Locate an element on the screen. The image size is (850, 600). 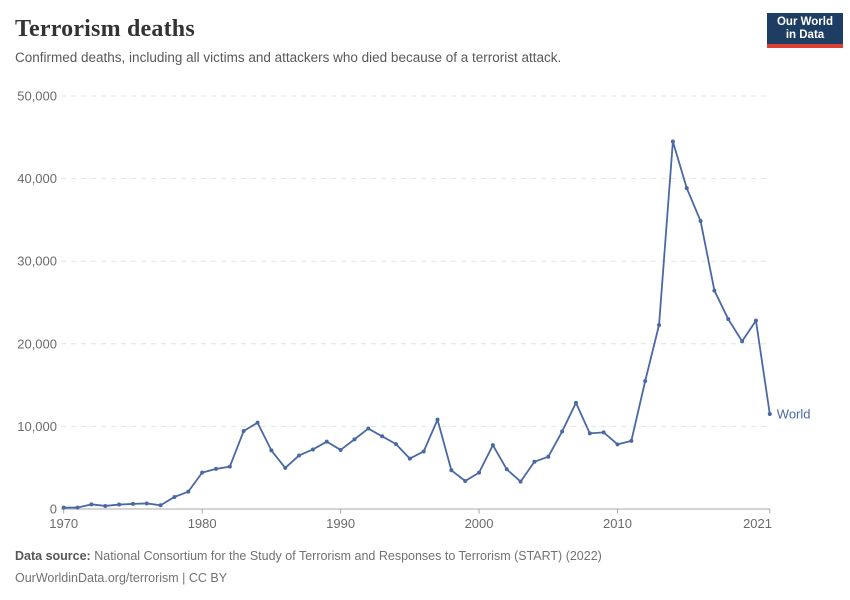
y-axis-tick-label: 40,000 is located at coordinates (37, 178).